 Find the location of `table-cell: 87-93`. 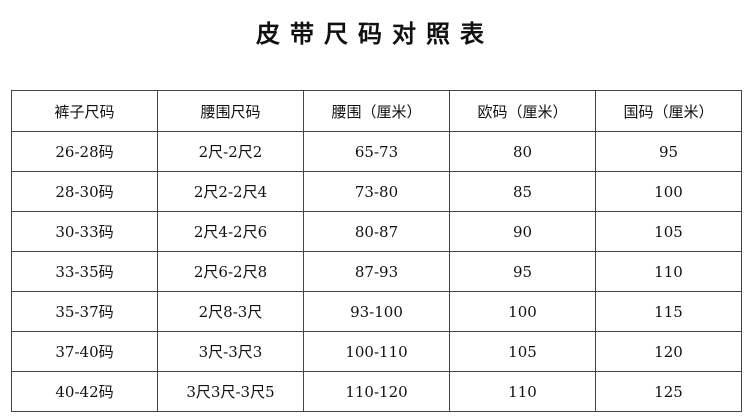

table-cell: 87-93 is located at coordinates (376, 271).